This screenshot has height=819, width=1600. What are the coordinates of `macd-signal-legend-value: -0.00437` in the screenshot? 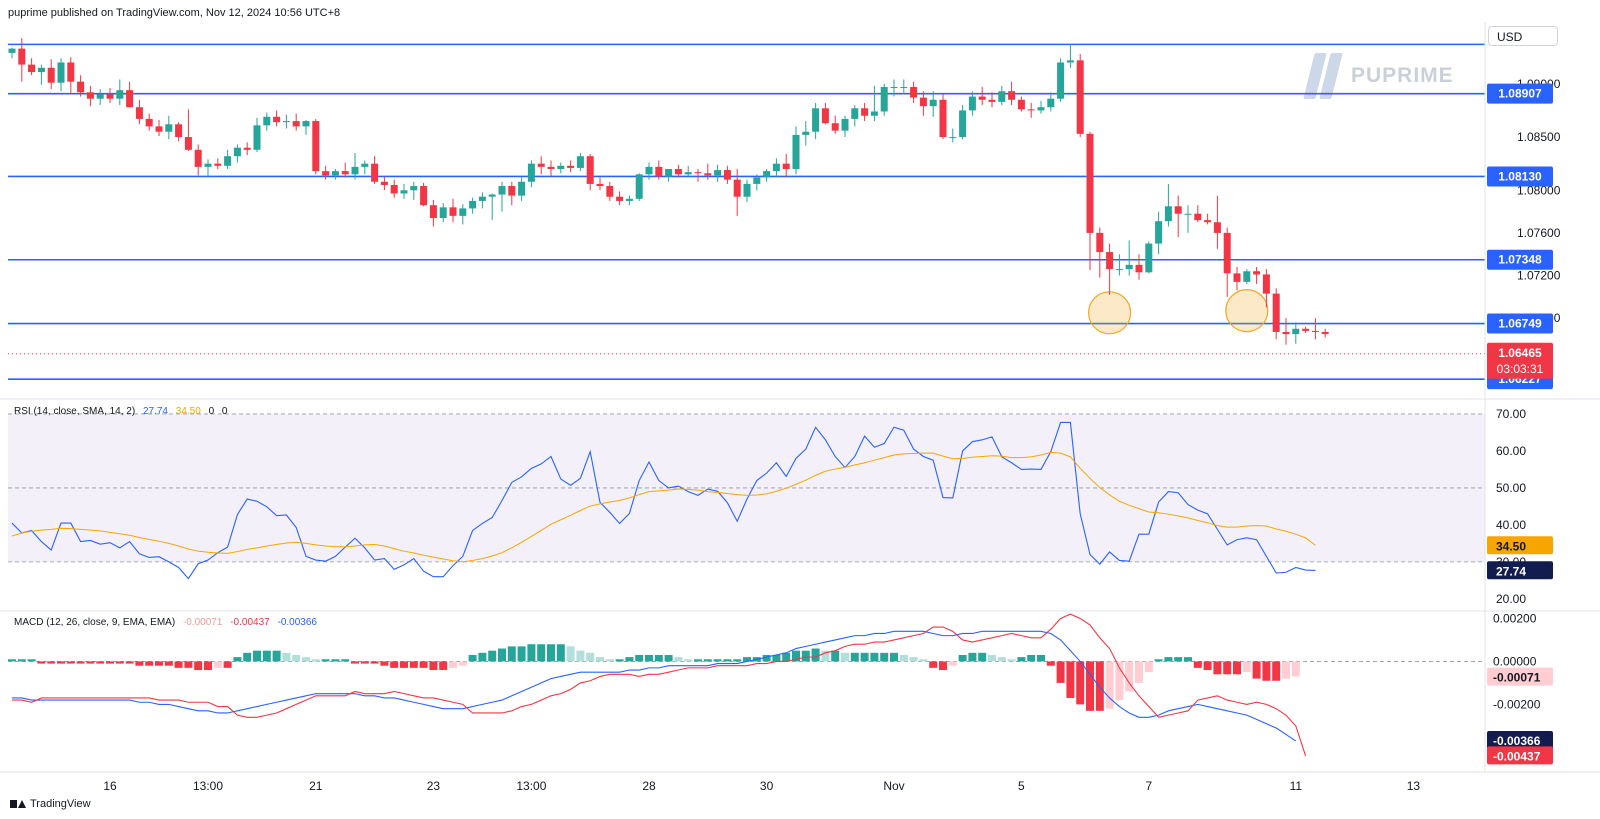 It's located at (250, 622).